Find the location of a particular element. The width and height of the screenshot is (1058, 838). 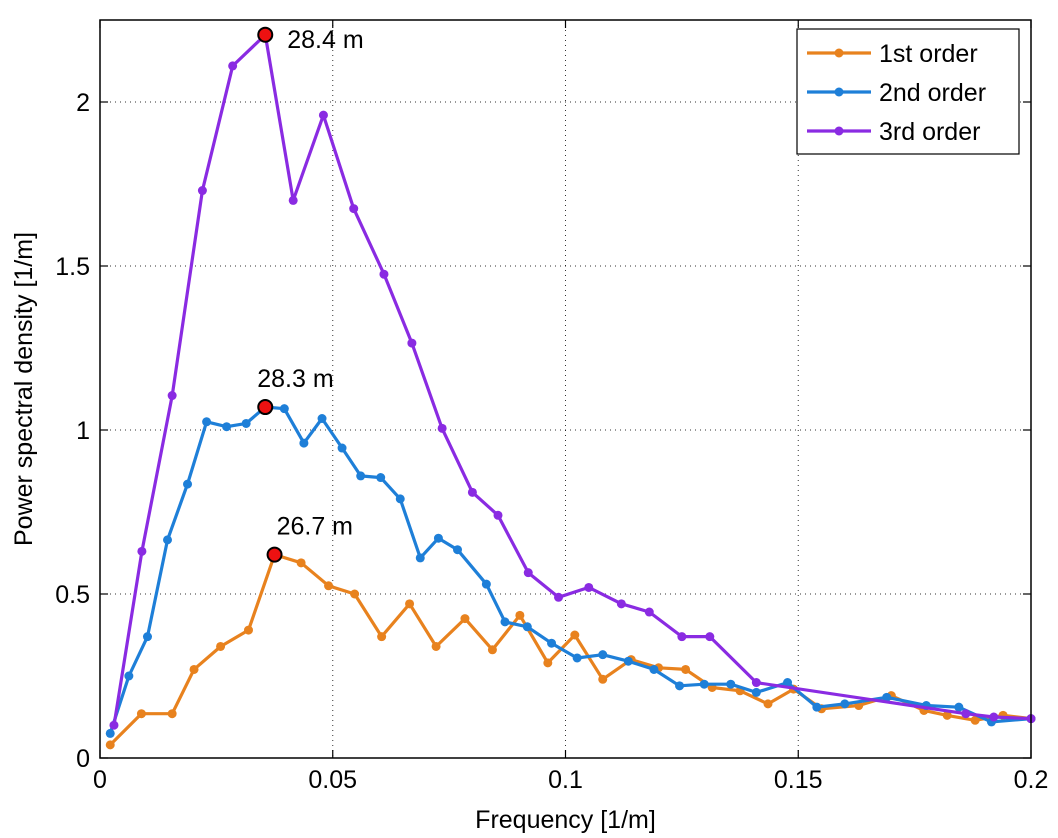

y-tick-label: 0 is located at coordinates (83, 759).